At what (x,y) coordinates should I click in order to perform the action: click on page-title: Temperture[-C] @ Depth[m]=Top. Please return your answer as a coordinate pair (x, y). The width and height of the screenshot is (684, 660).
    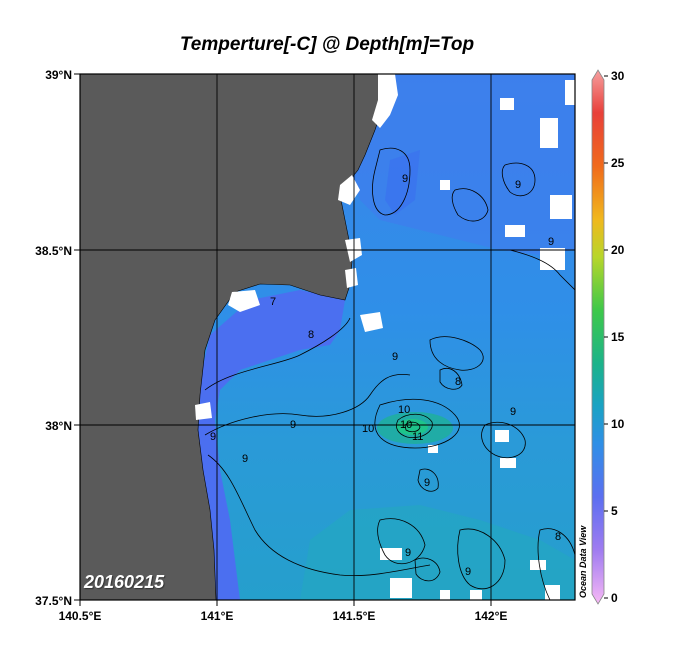
    Looking at the image, I should click on (327, 44).